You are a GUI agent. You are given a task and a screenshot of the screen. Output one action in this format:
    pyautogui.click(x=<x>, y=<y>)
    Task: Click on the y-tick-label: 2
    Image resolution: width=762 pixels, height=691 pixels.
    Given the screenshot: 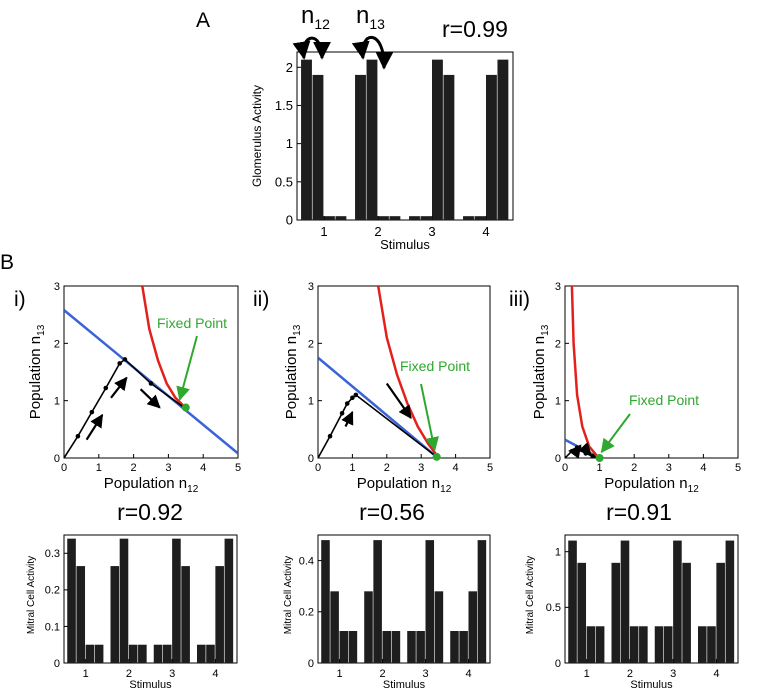 What is the action you would take?
    pyautogui.click(x=311, y=344)
    